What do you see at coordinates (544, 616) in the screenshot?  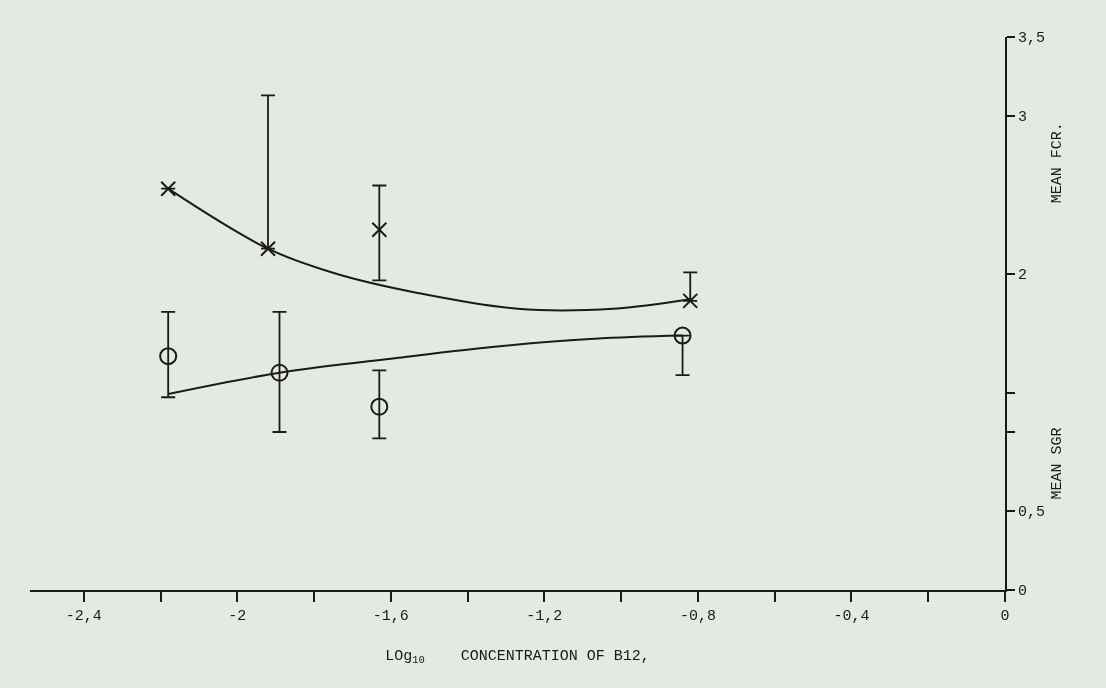 I see `x-tick-label: -1,2` at bounding box center [544, 616].